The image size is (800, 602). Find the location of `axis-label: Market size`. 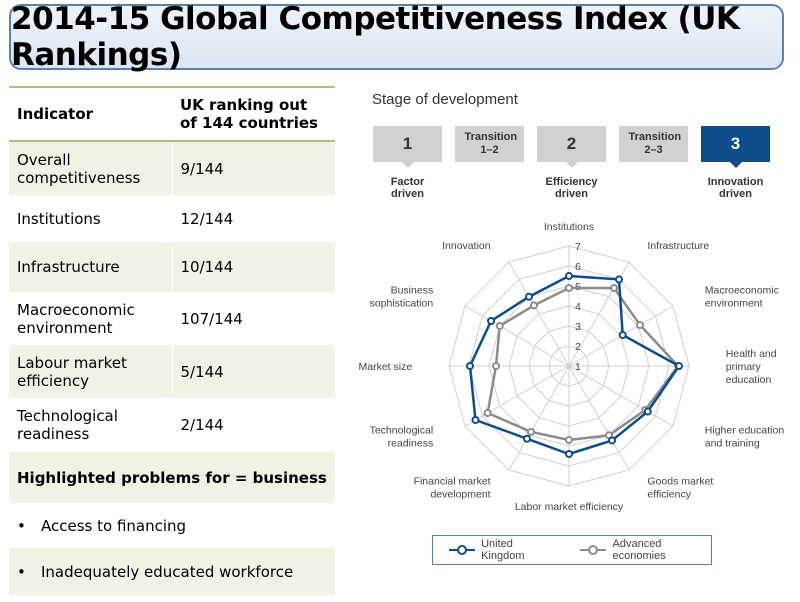

axis-label: Market size is located at coordinates (386, 367).